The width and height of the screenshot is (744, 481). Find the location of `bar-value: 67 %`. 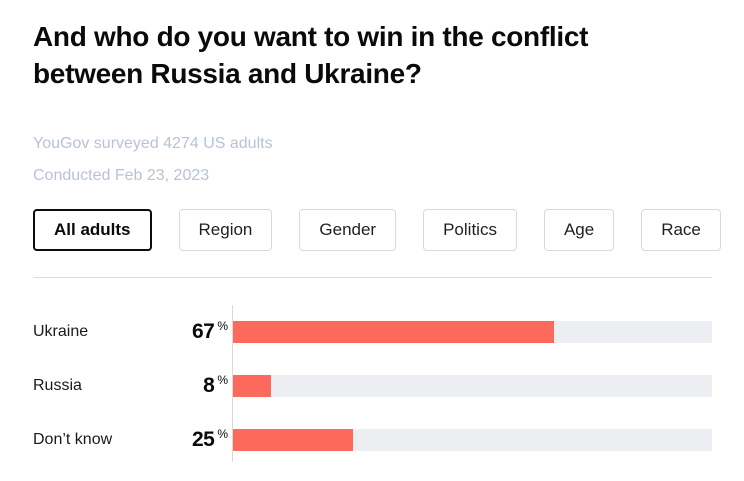

bar-value: 67 % is located at coordinates (200, 331).